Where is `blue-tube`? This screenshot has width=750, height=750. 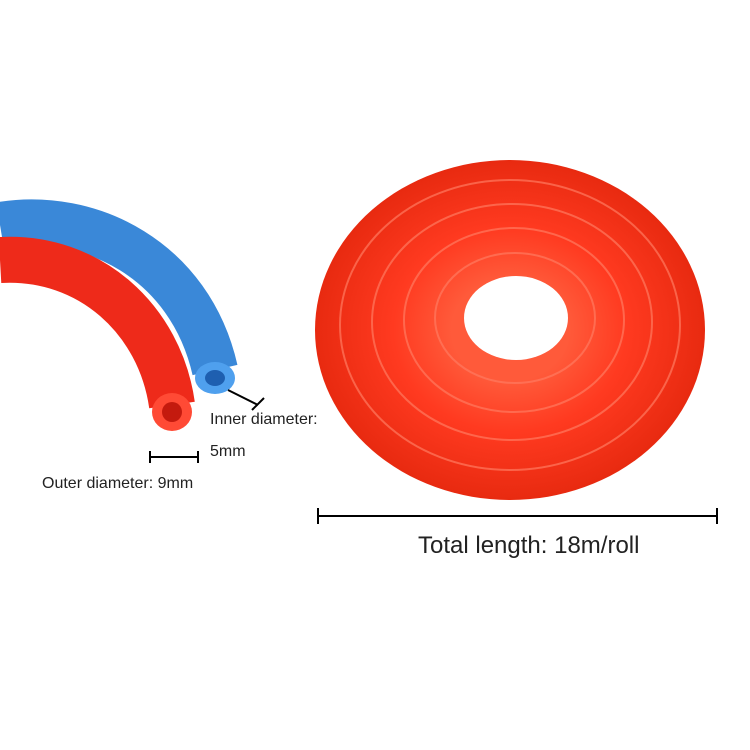
blue-tube is located at coordinates (119, 287).